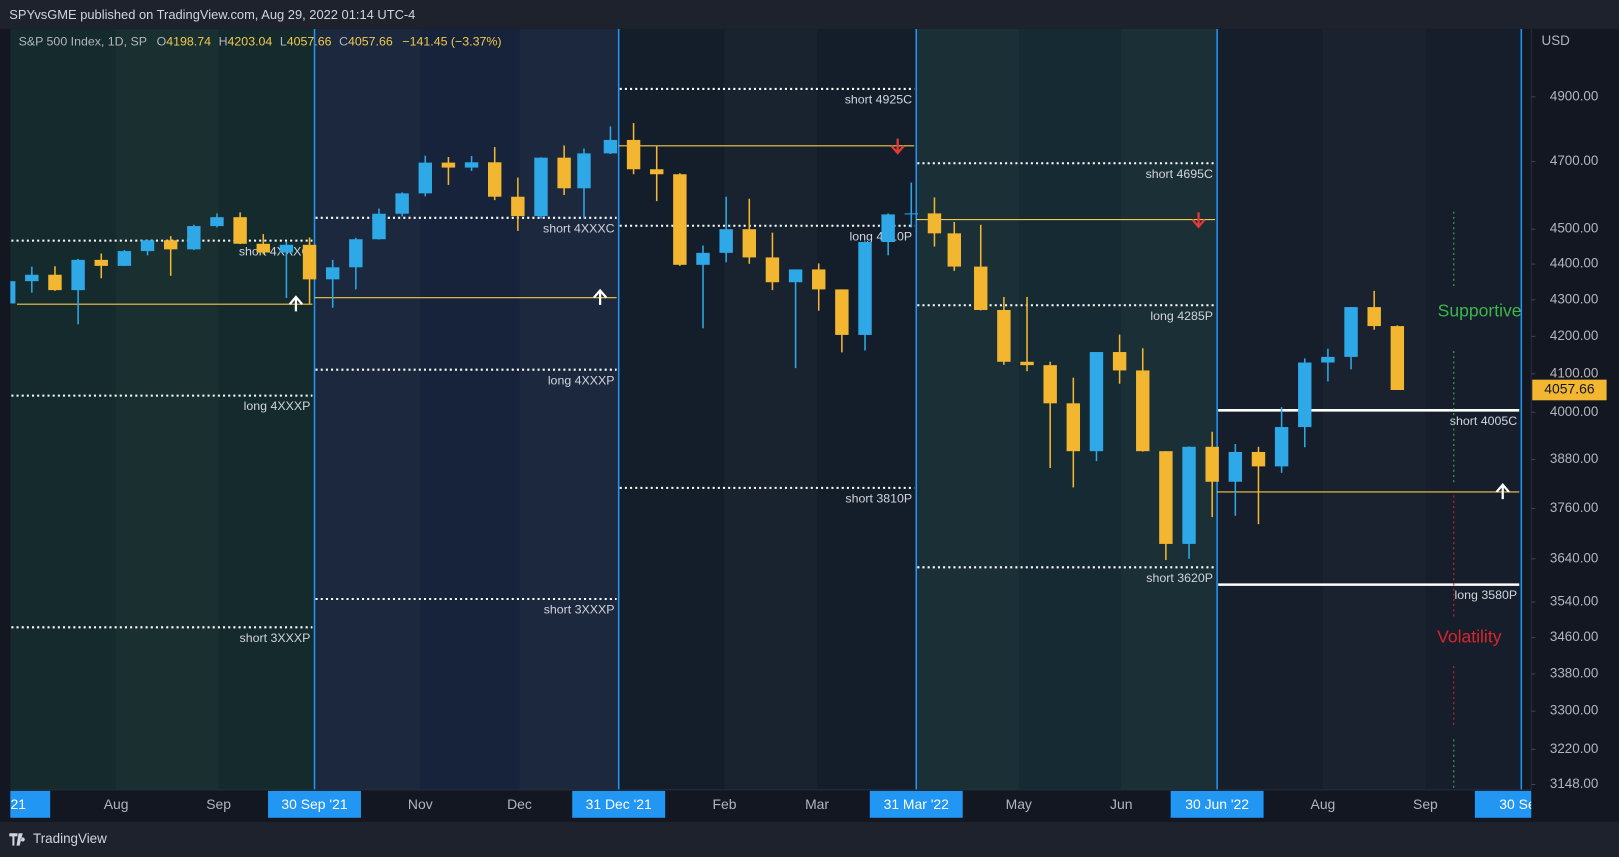 Image resolution: width=1619 pixels, height=857 pixels. I want to click on low-value: 4057.66, so click(309, 42).